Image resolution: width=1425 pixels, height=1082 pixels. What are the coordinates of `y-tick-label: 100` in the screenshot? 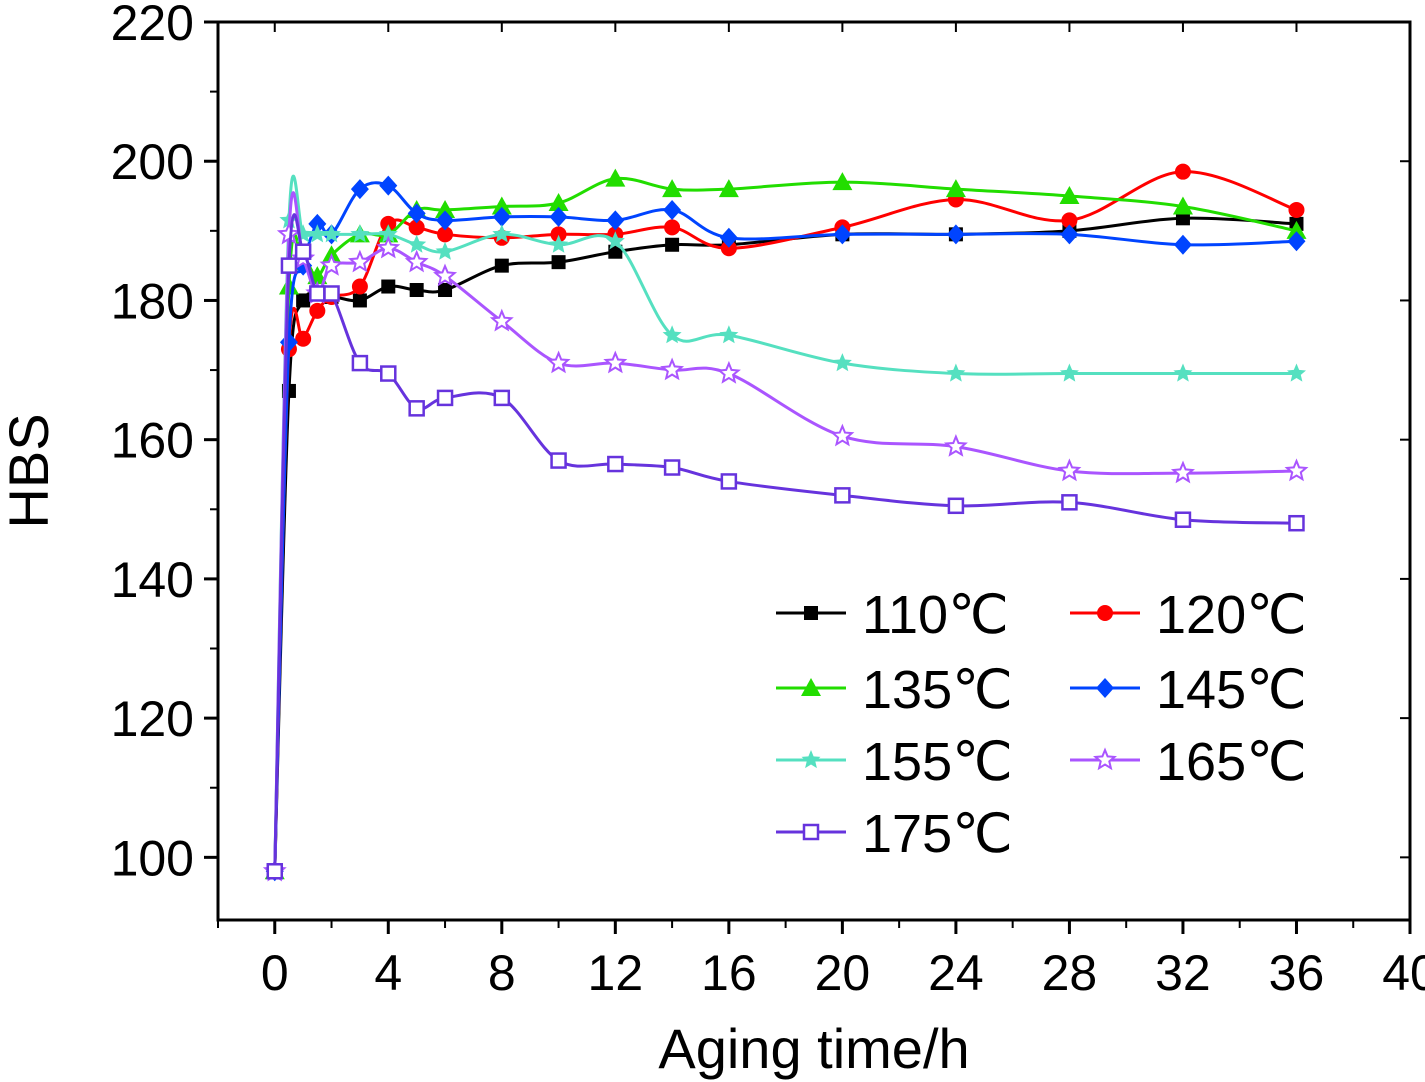 It's located at (152, 858).